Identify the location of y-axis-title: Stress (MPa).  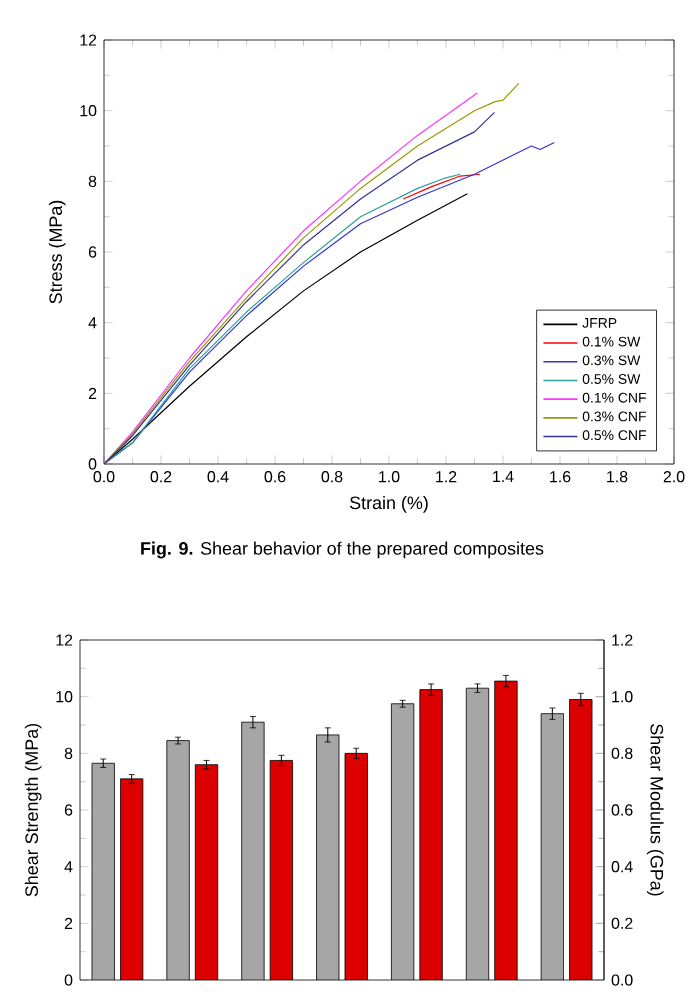
(57, 252).